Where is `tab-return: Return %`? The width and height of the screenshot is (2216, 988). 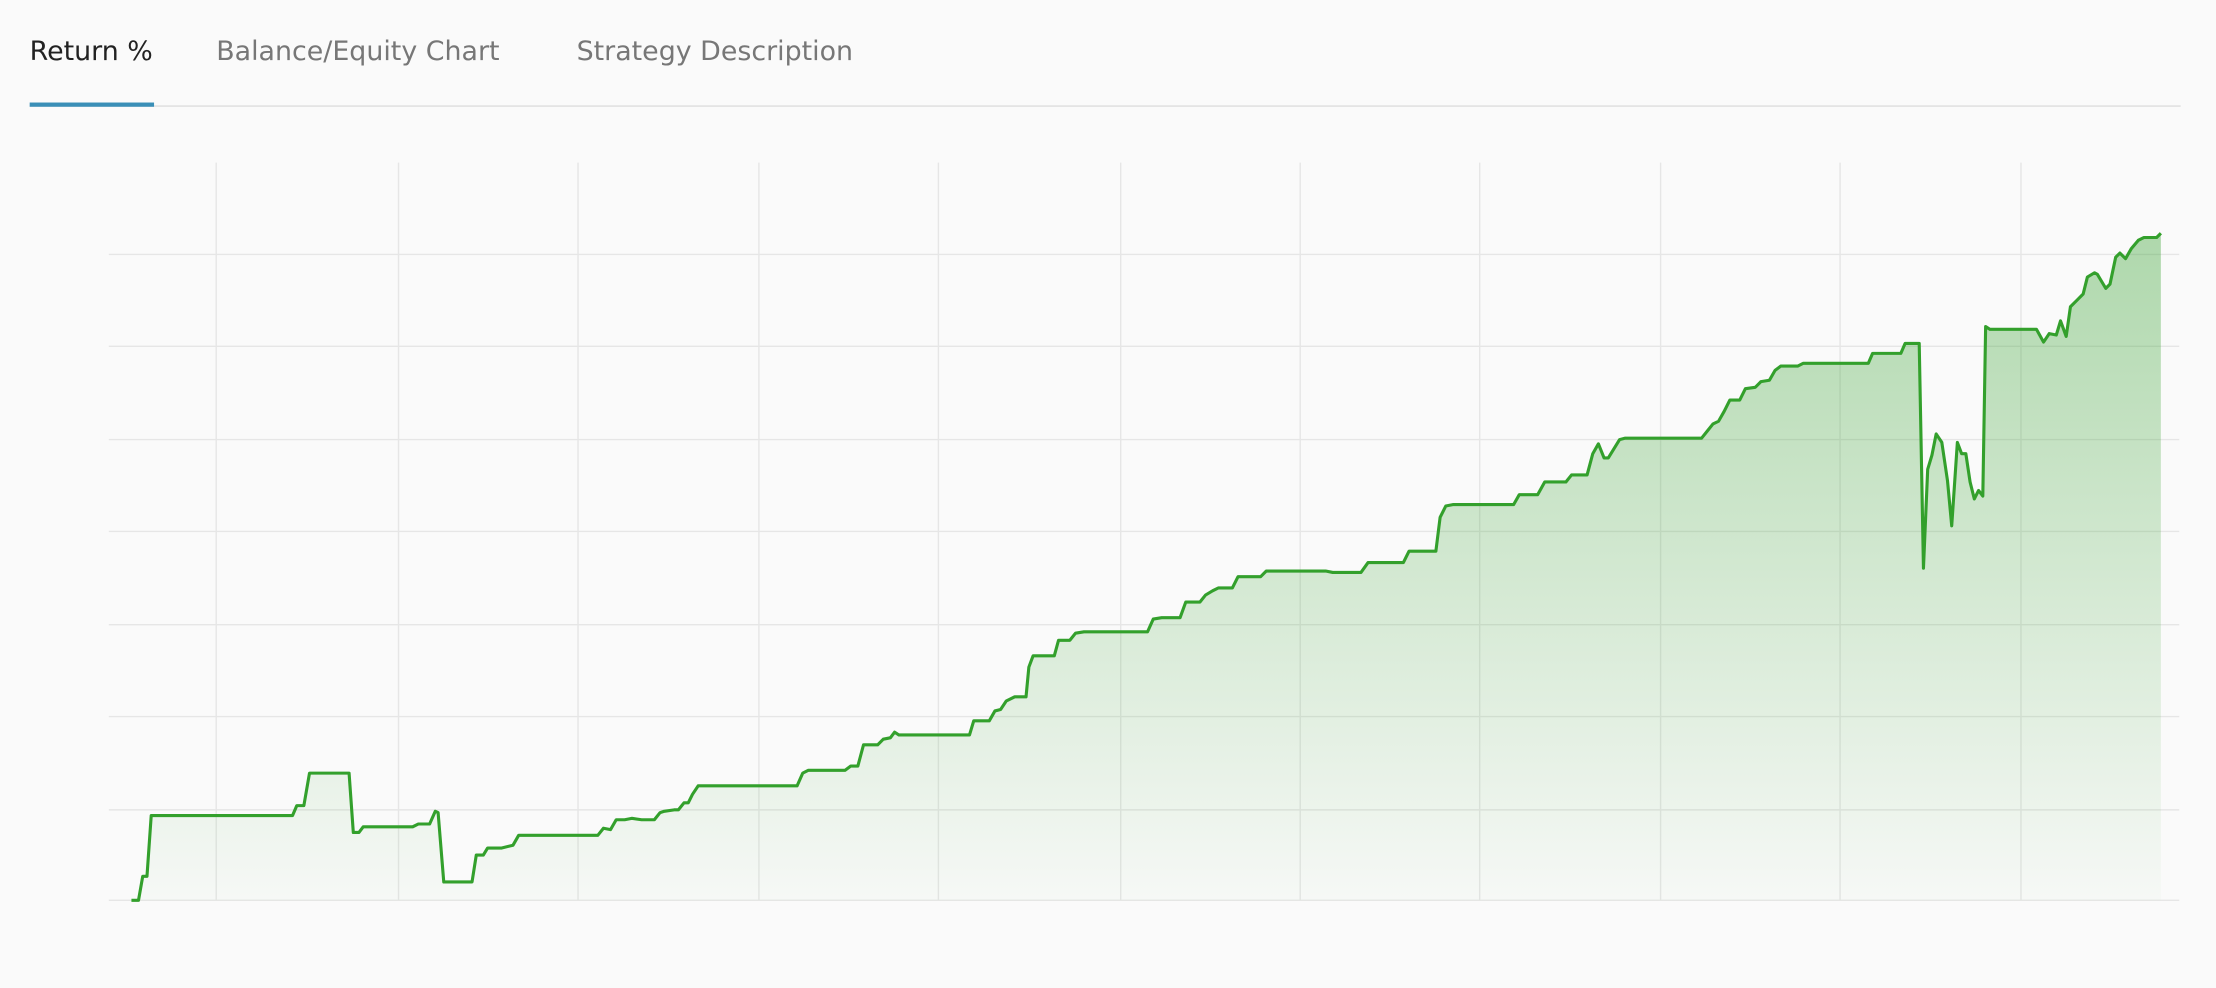
tab-return: Return % is located at coordinates (91, 51).